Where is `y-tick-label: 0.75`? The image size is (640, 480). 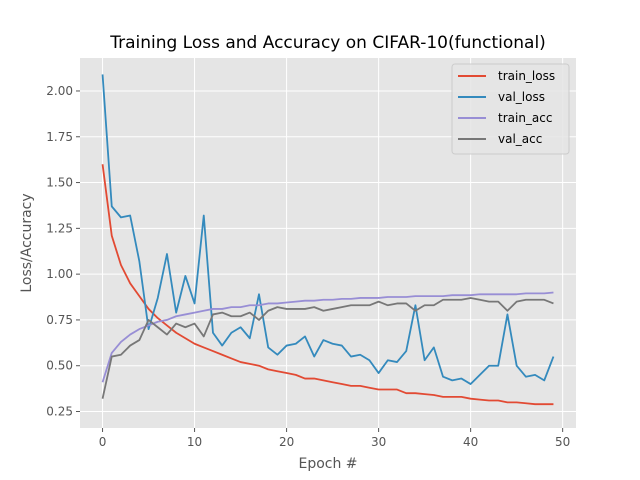
y-tick-label: 0.75 is located at coordinates (59, 320).